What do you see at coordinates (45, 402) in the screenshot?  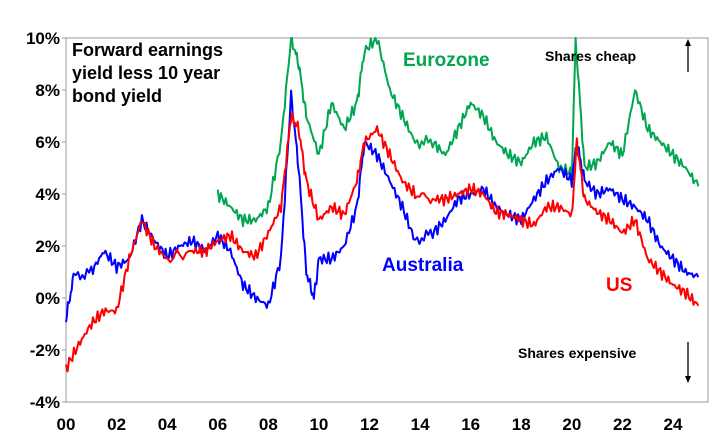 I see `y-tick-label: -4%` at bounding box center [45, 402].